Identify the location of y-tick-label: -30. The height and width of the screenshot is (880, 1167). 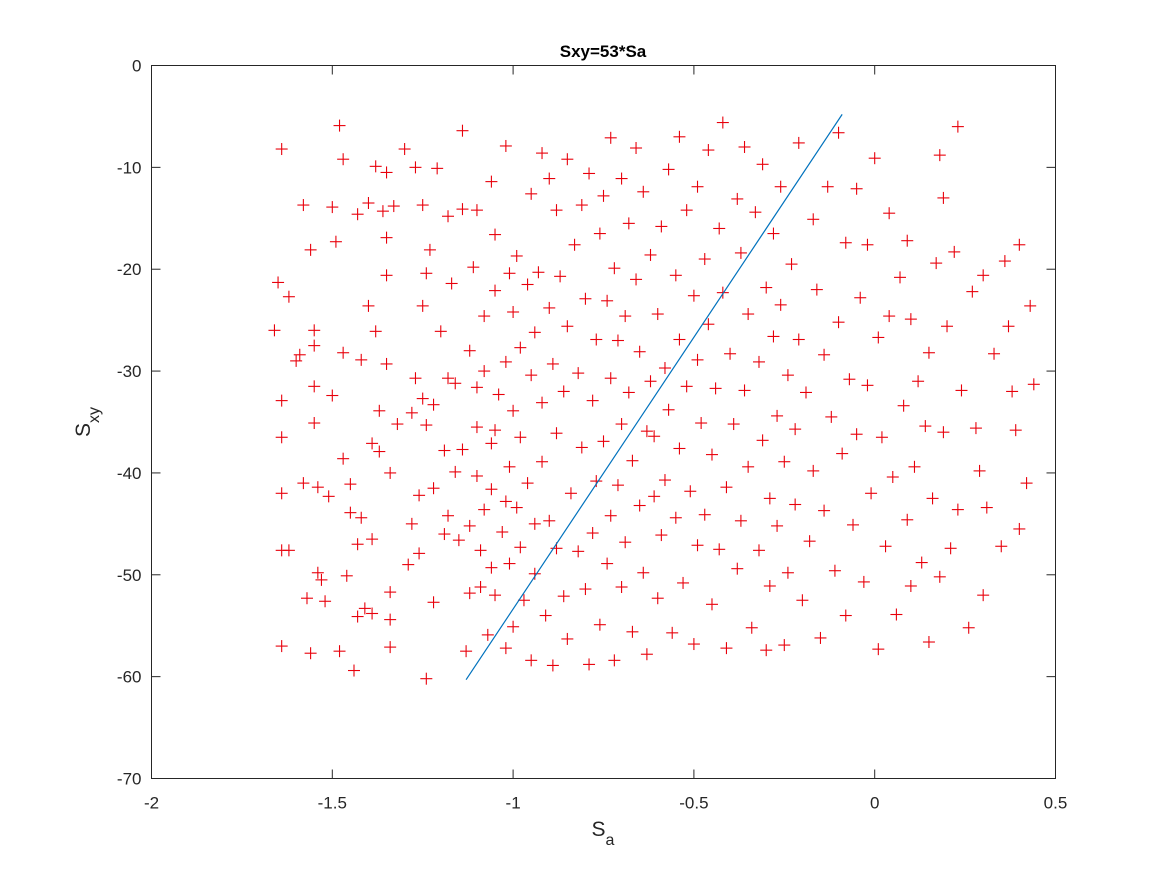
(129, 371).